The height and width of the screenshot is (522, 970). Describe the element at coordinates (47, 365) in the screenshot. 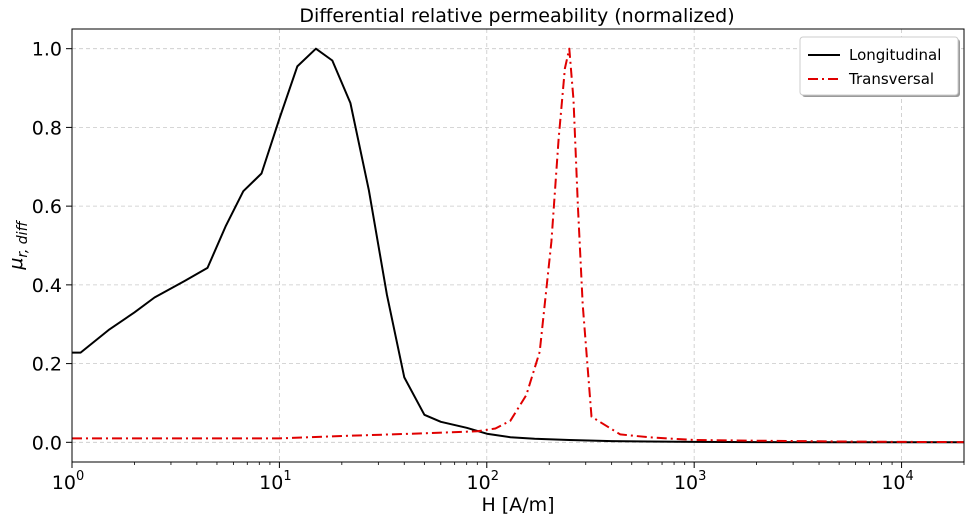

I see `y-tick-label: 0.2` at that location.